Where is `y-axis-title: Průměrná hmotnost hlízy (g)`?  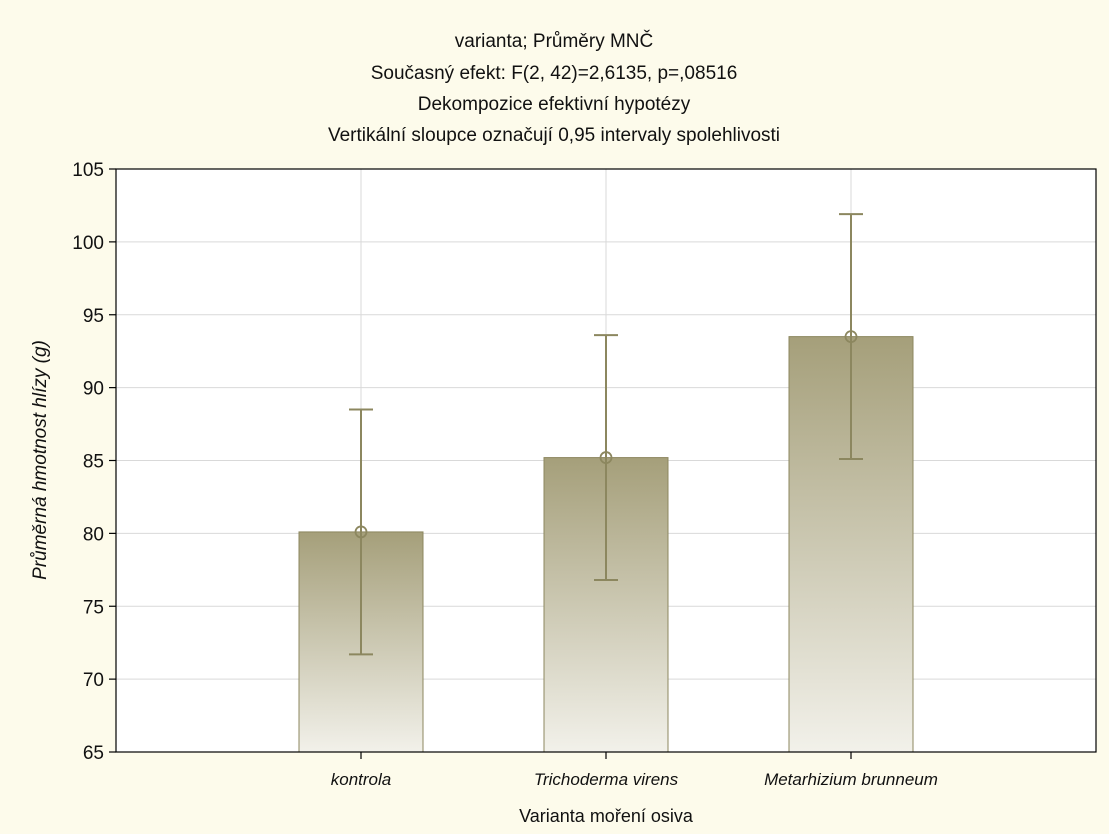
y-axis-title: Průměrná hmotnost hlízy (g) is located at coordinates (40, 460).